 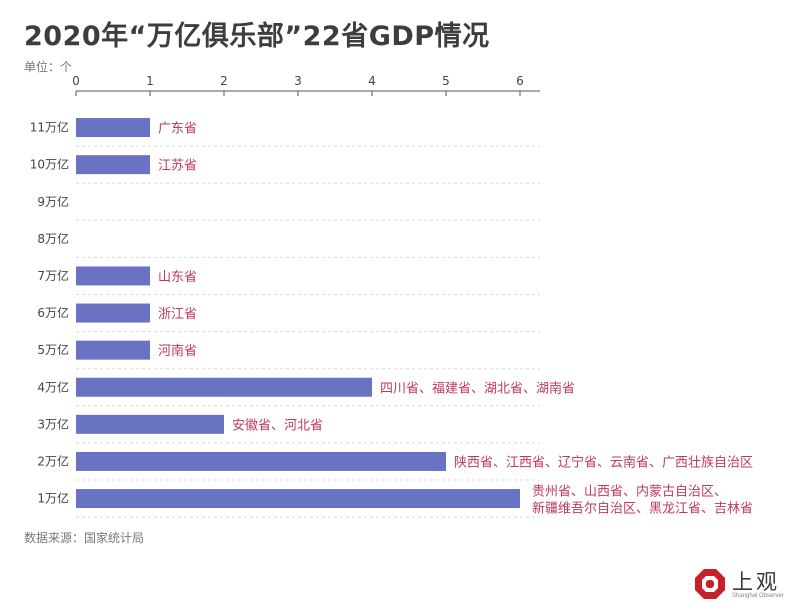 What do you see at coordinates (477, 388) in the screenshot?
I see `data-label: 四川省、福建省、湖北省、湖南省` at bounding box center [477, 388].